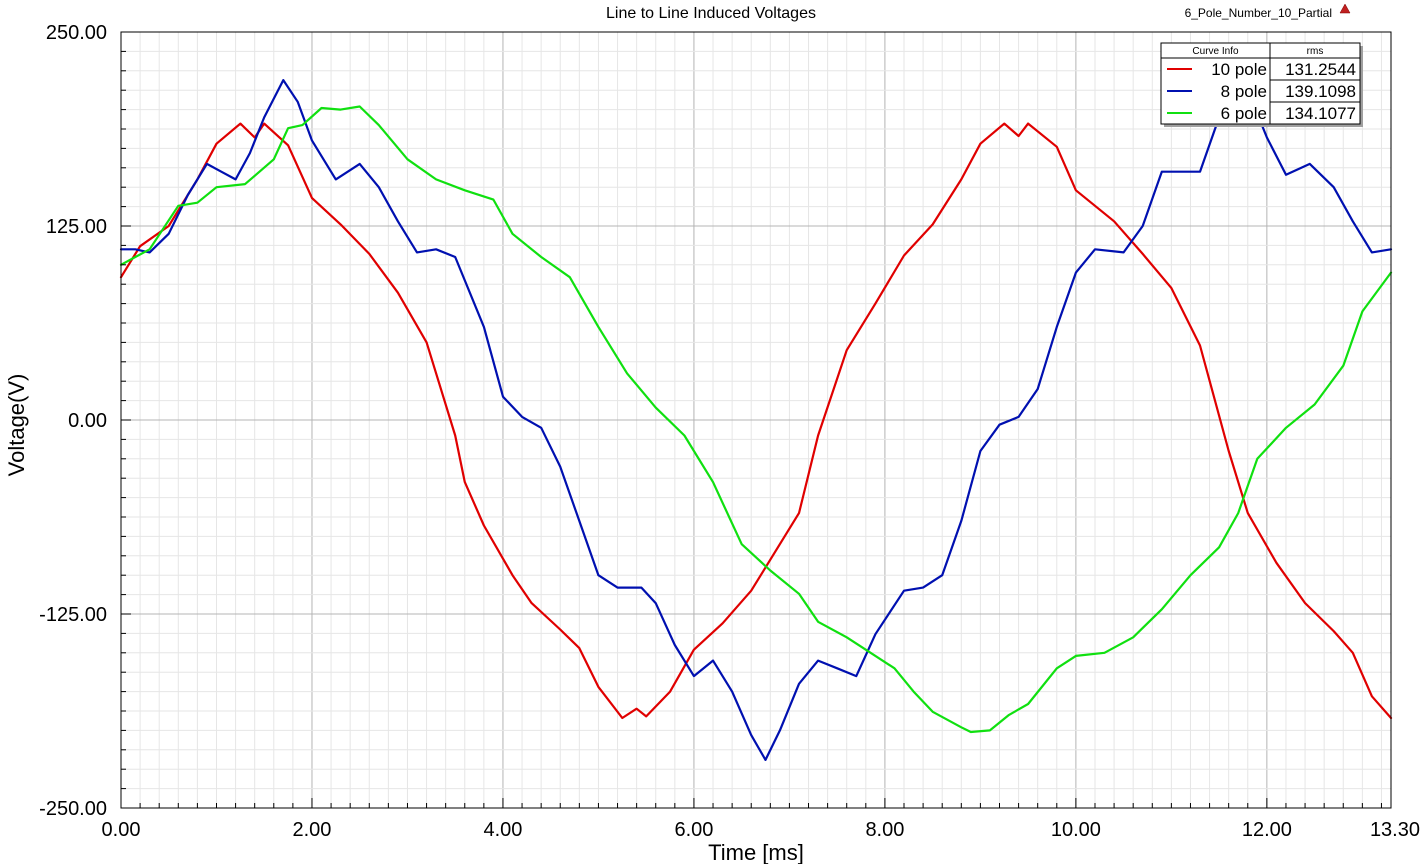 This screenshot has width=1423, height=864. I want to click on x-tick-label: 0.00, so click(121, 830).